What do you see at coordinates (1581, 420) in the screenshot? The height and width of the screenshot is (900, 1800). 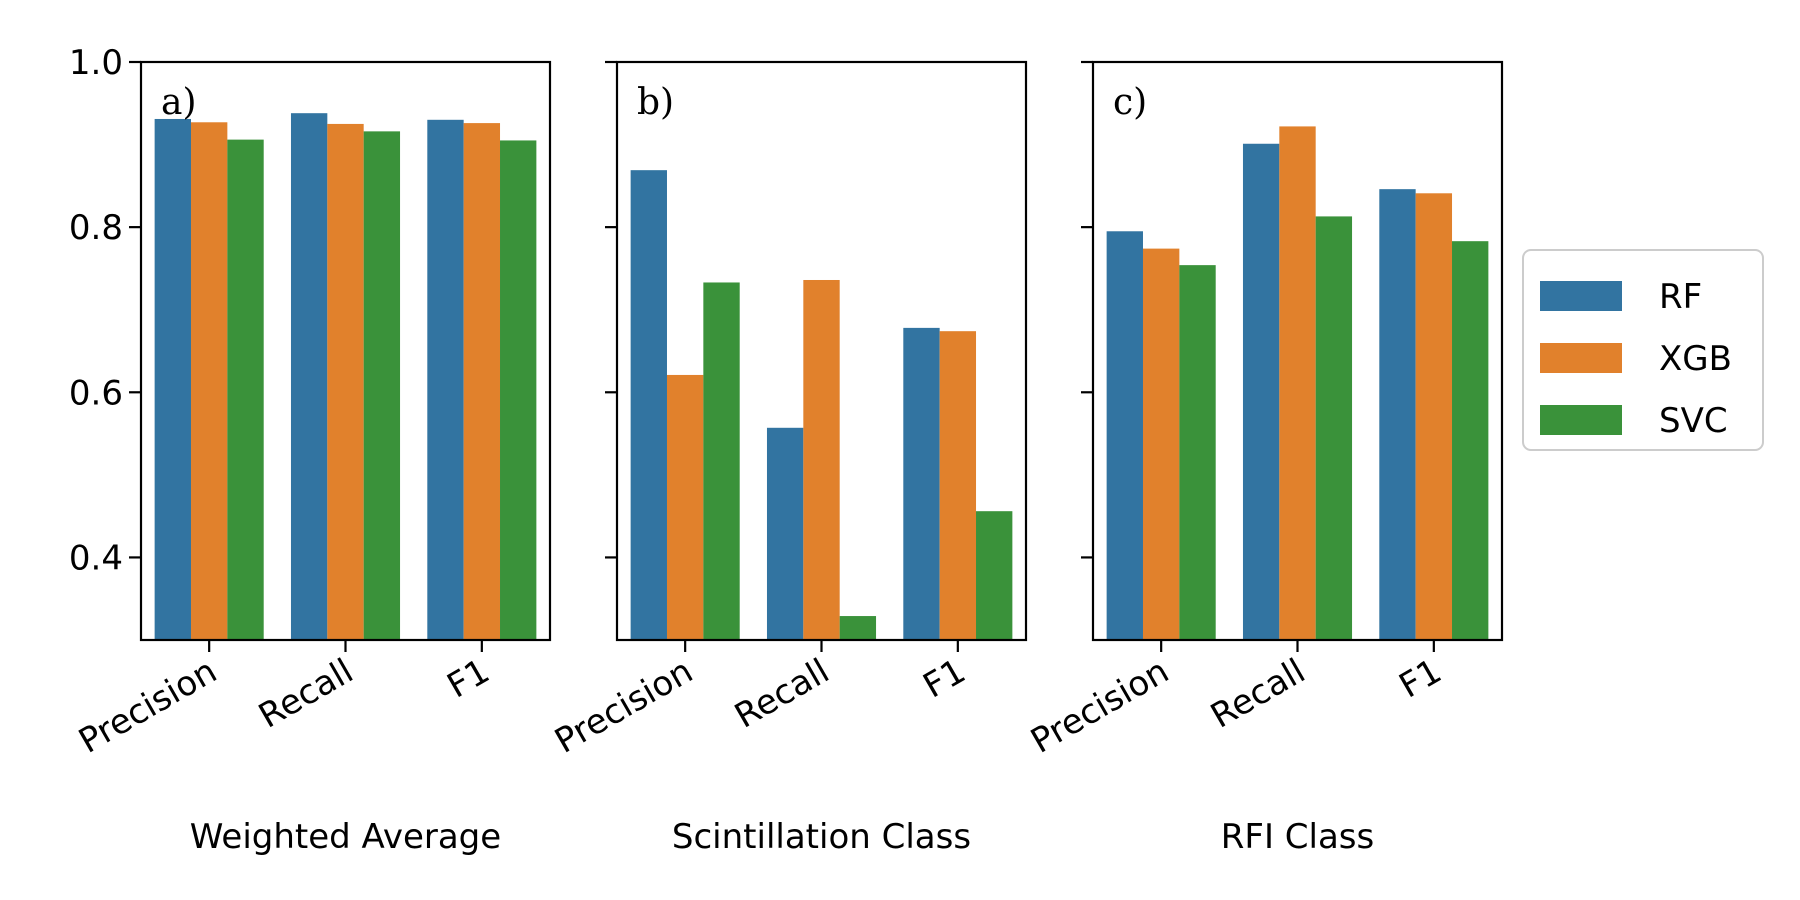 I see `legend-swatch-svc` at bounding box center [1581, 420].